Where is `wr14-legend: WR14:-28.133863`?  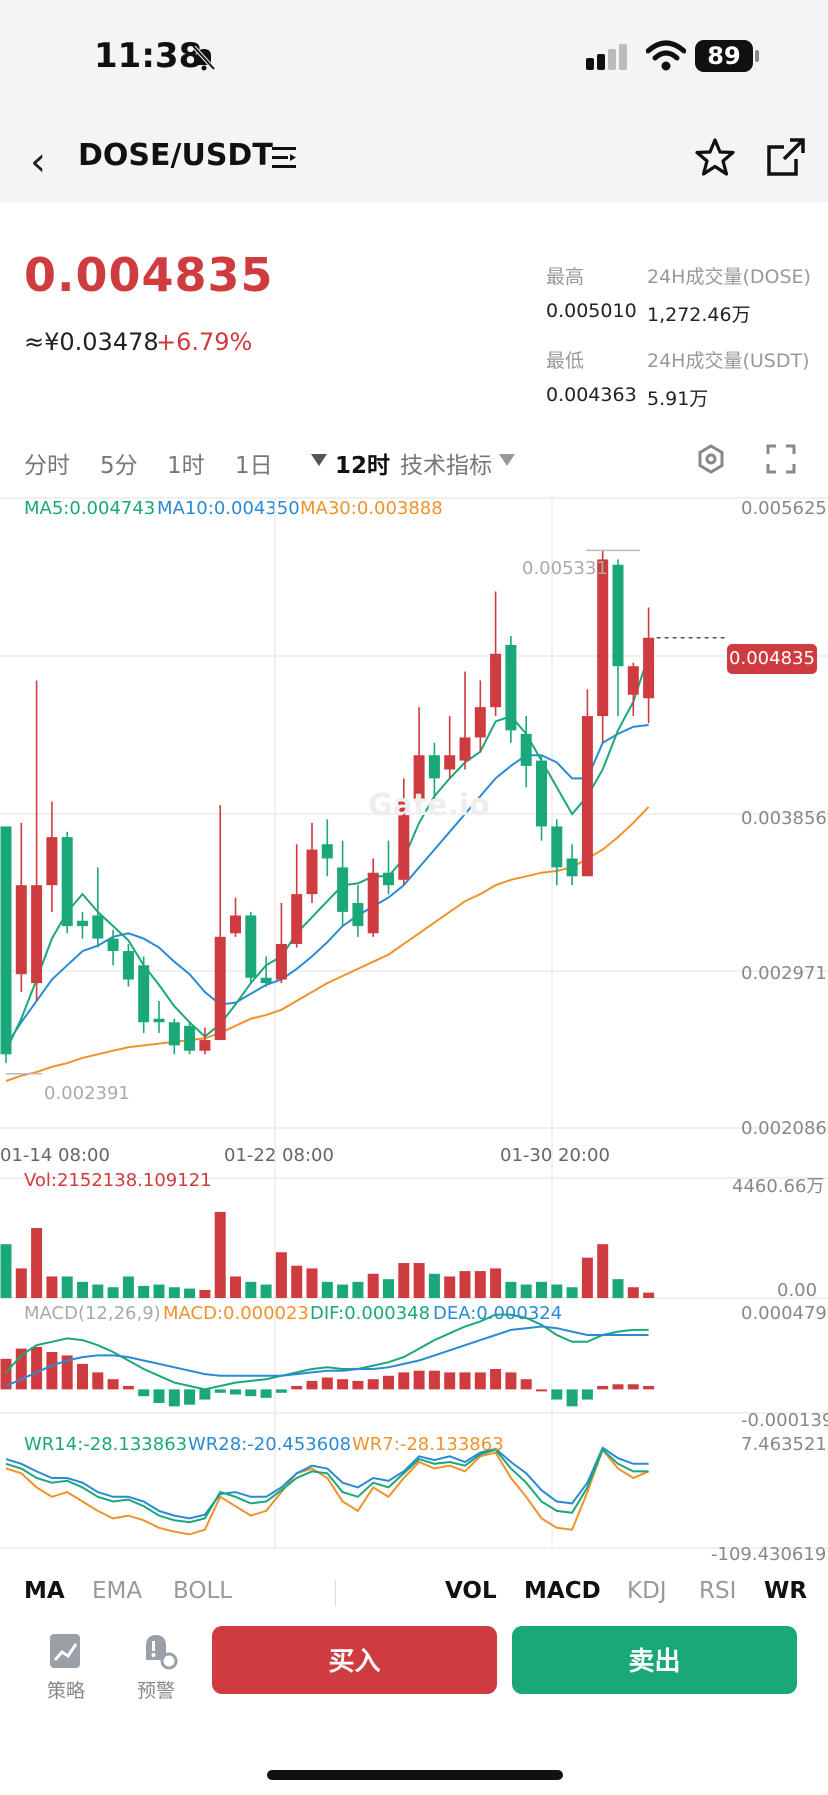 wr14-legend: WR14:-28.133863 is located at coordinates (106, 1444).